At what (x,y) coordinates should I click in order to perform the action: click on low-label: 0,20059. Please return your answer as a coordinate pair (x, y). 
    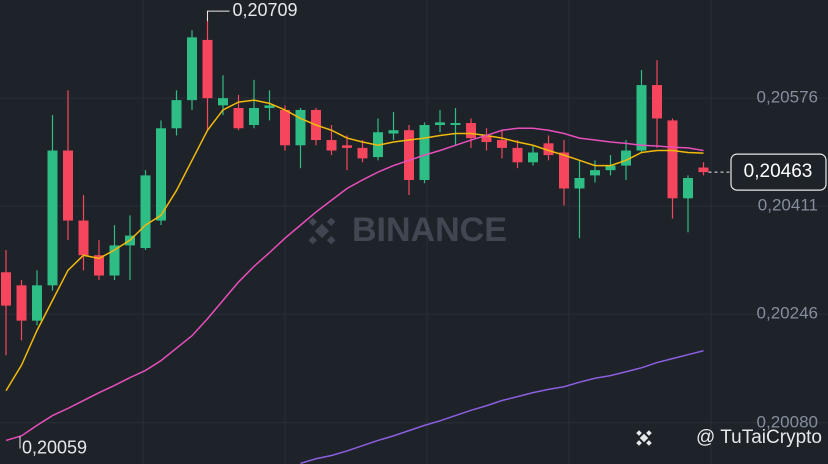
    Looking at the image, I should click on (54, 447).